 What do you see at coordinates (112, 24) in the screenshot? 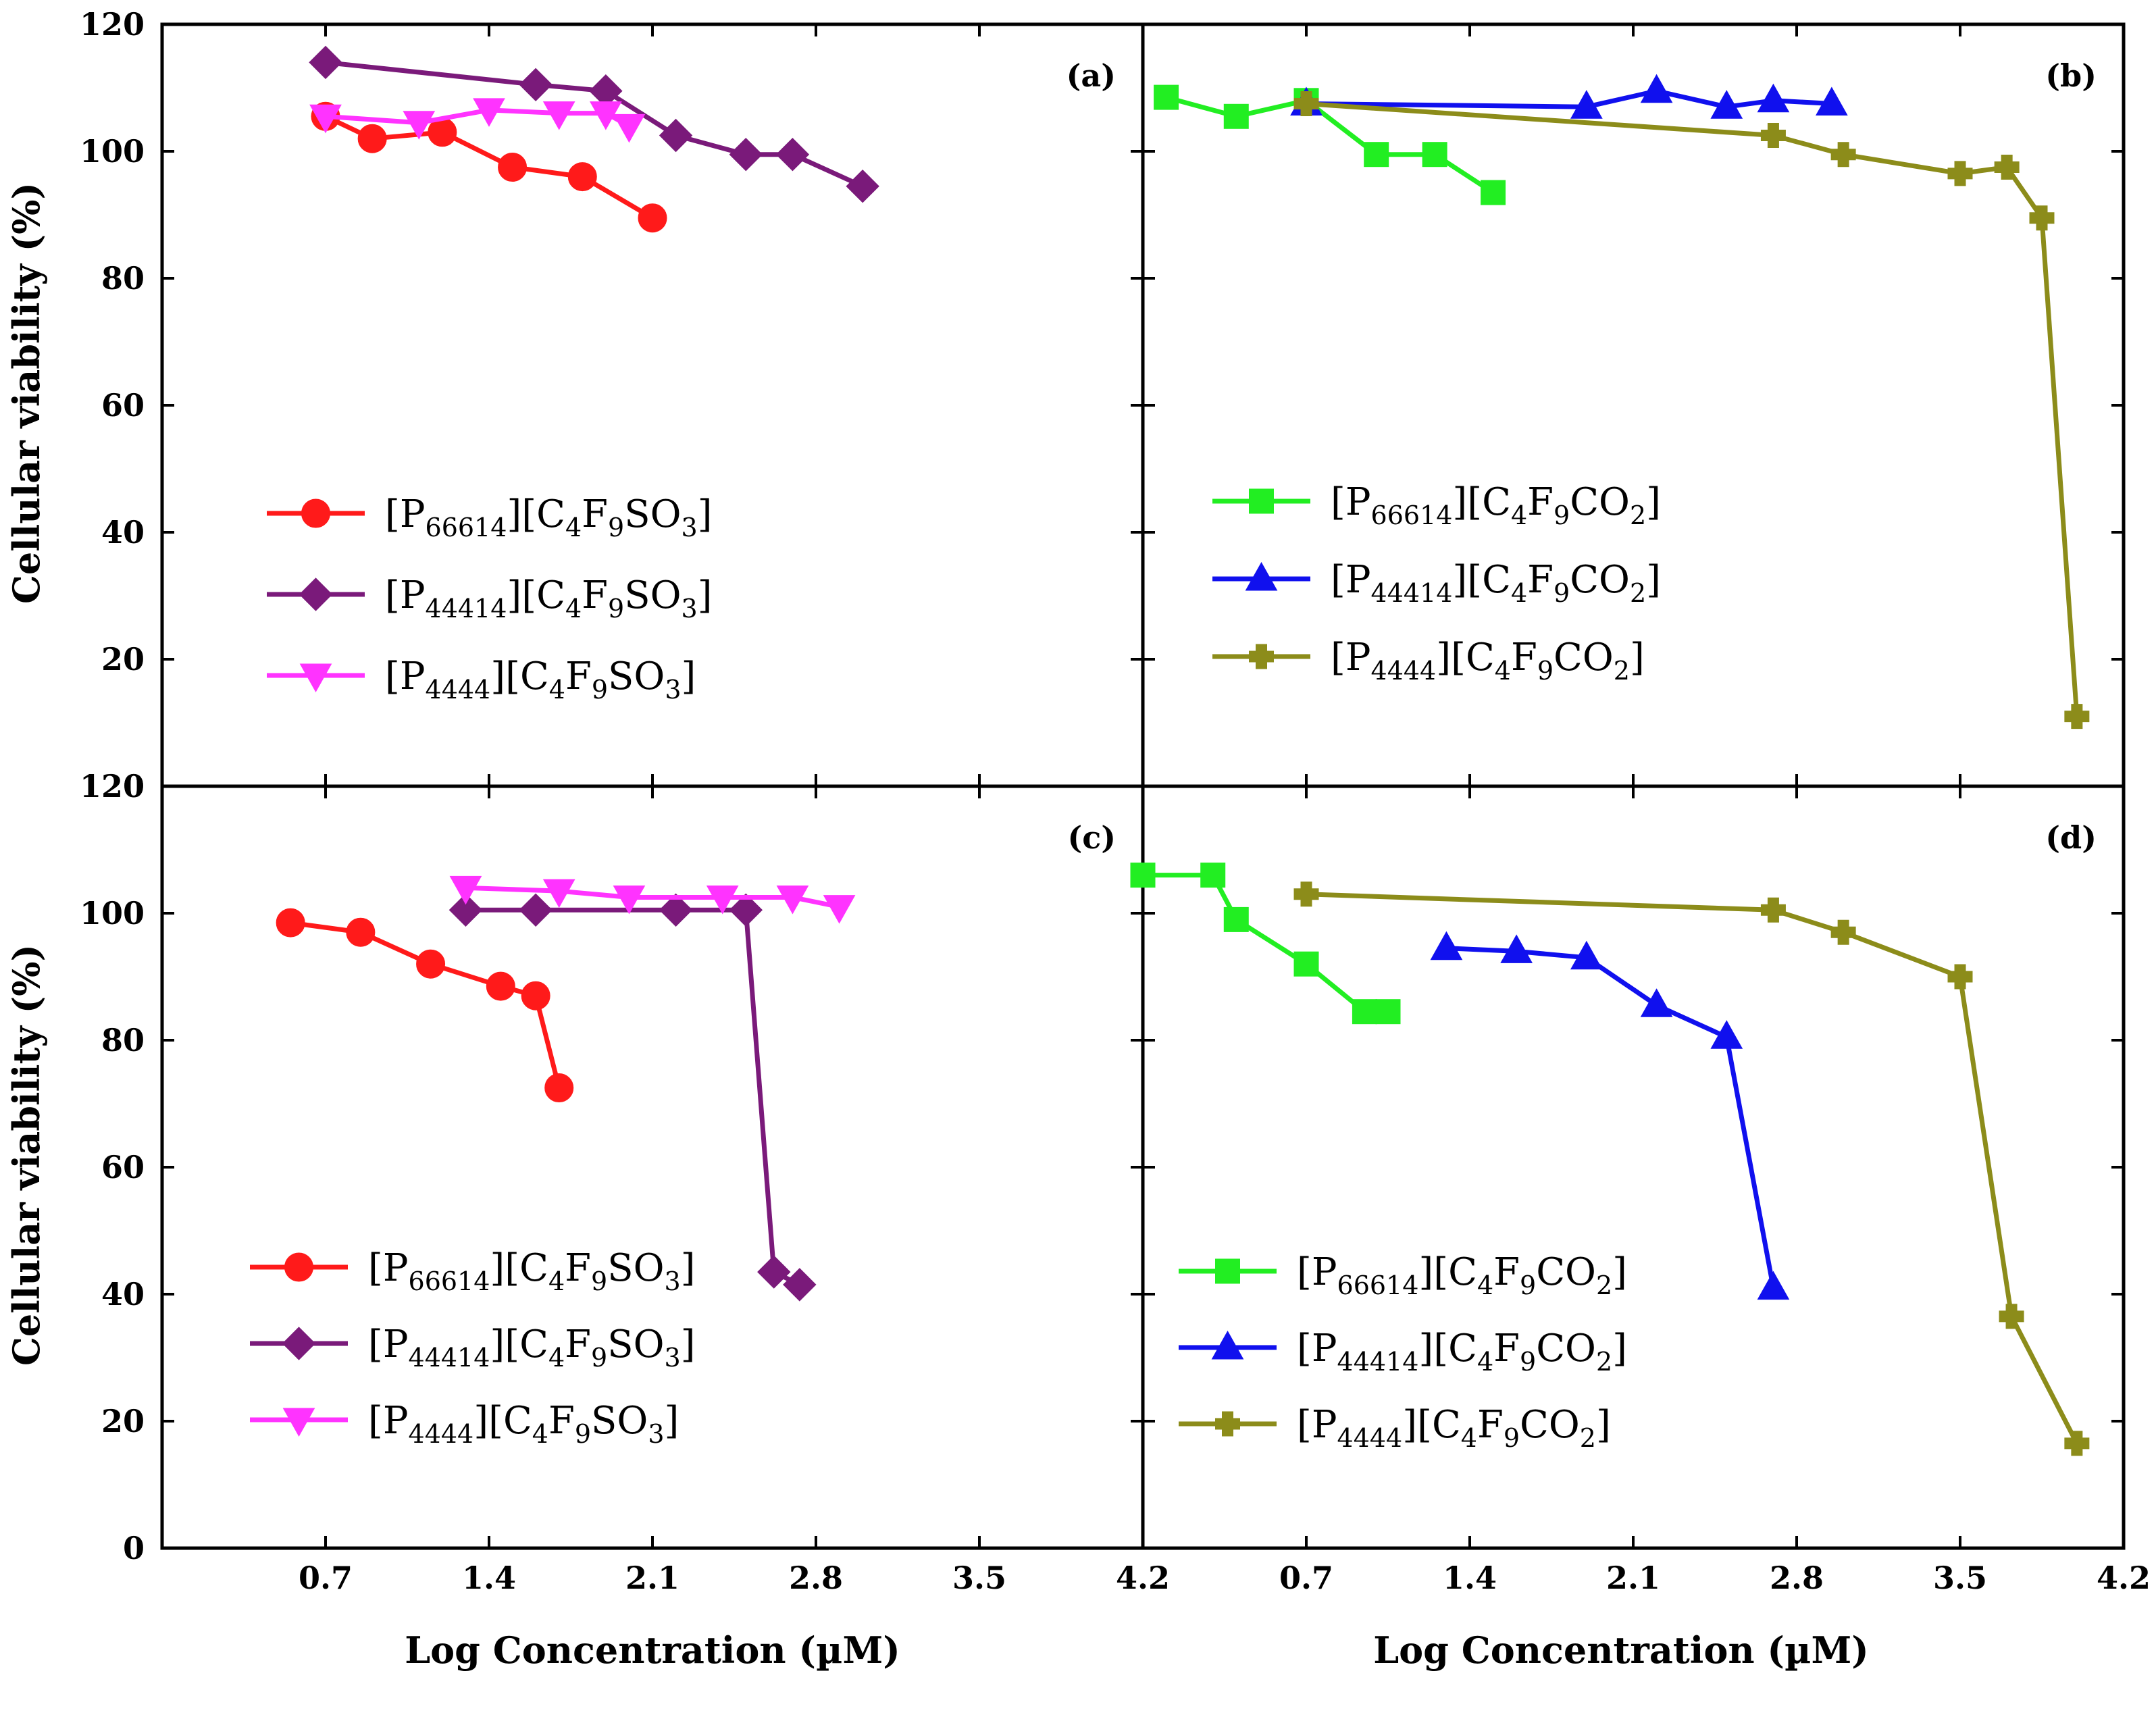
I see `y-tick-label: 120` at bounding box center [112, 24].